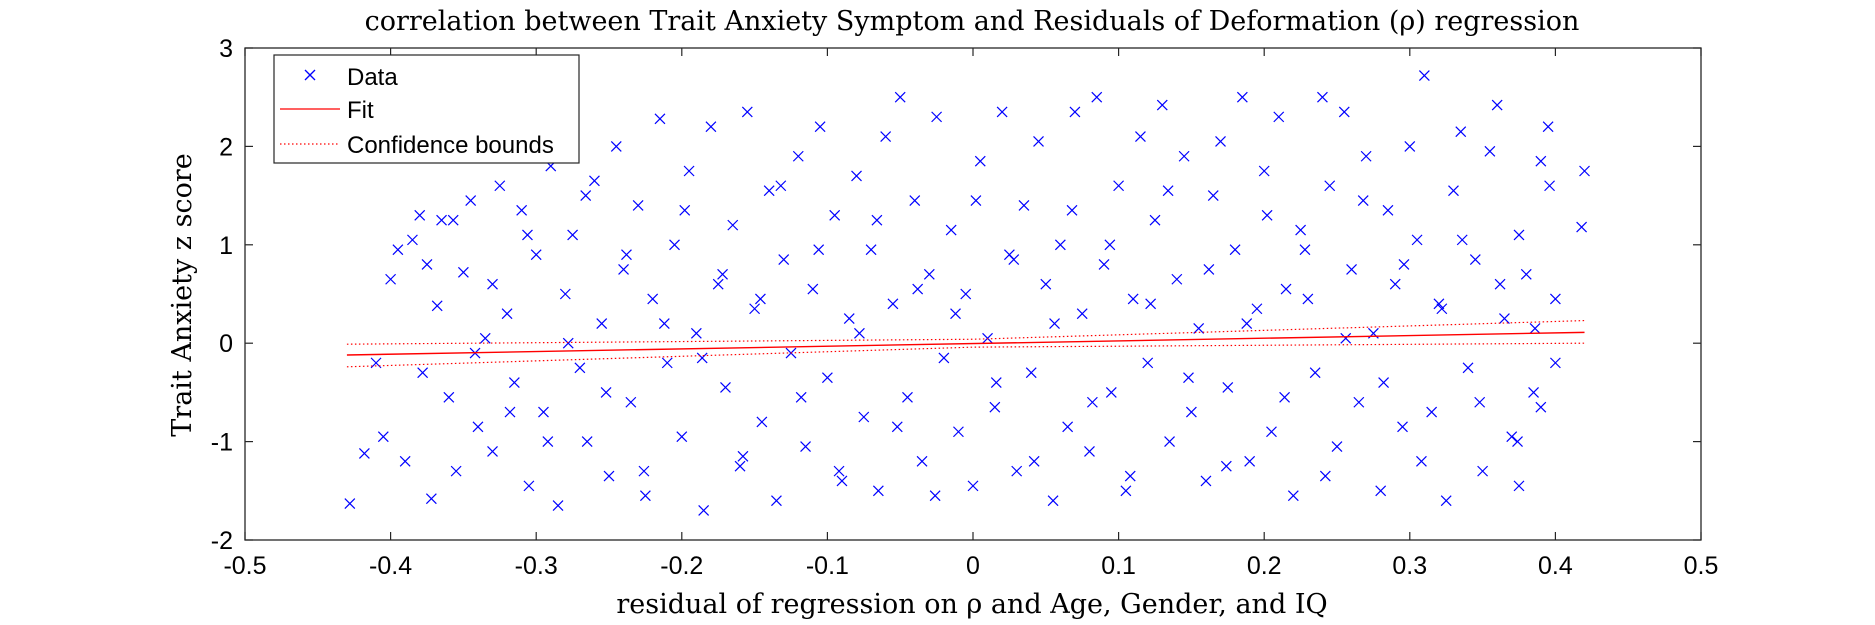  What do you see at coordinates (681, 566) in the screenshot?
I see `x-tick-label: -0.2` at bounding box center [681, 566].